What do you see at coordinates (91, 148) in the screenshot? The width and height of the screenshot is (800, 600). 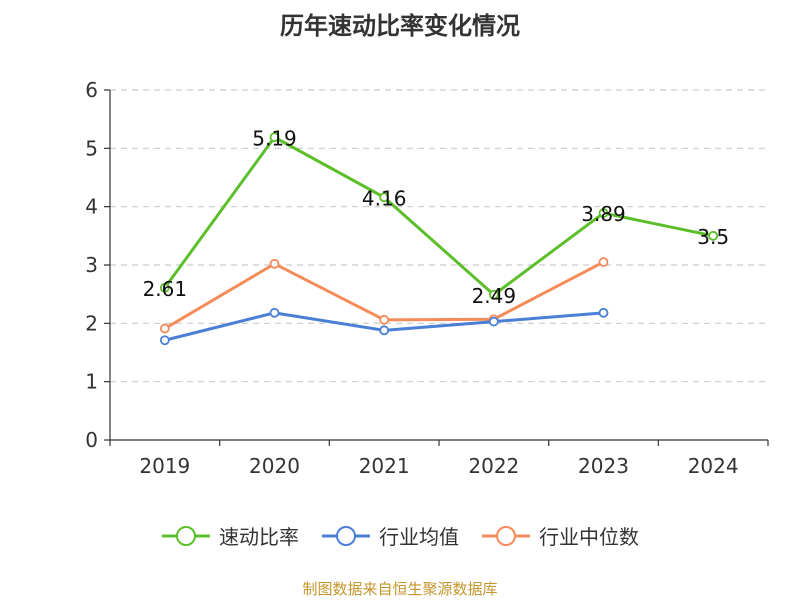 I see `y-tick-label: 5` at bounding box center [91, 148].